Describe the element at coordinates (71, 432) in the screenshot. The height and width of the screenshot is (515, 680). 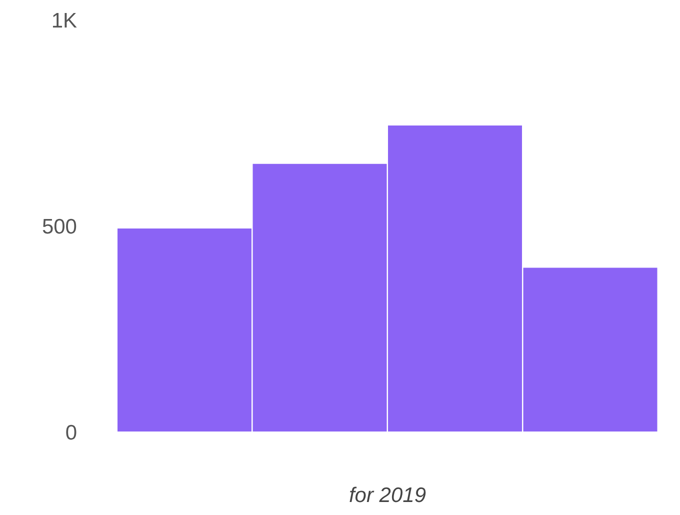
I see `y-tick-label: 0` at that location.